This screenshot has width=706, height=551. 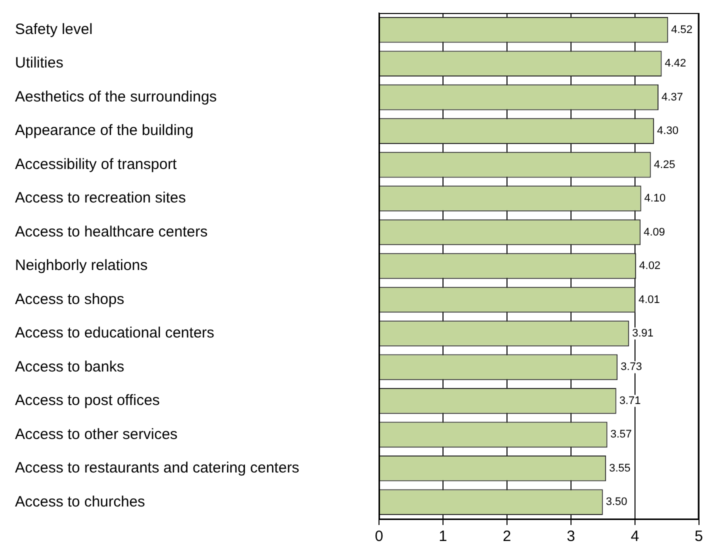 What do you see at coordinates (39, 63) in the screenshot?
I see `y-tick-label: Utilities` at bounding box center [39, 63].